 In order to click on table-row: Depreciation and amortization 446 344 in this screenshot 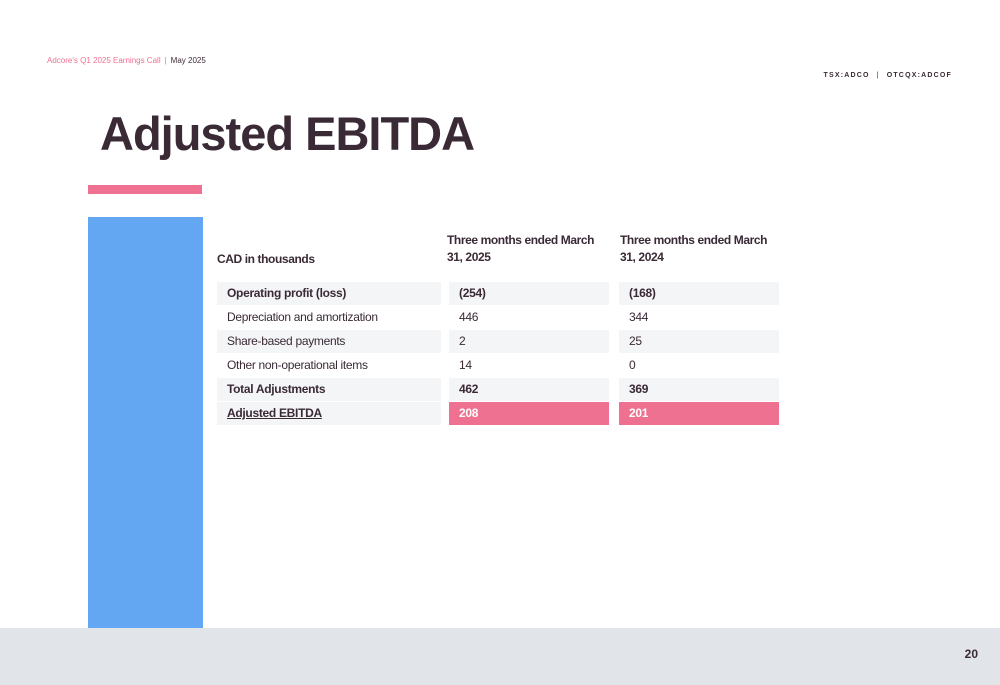, I will do `click(499, 318)`.